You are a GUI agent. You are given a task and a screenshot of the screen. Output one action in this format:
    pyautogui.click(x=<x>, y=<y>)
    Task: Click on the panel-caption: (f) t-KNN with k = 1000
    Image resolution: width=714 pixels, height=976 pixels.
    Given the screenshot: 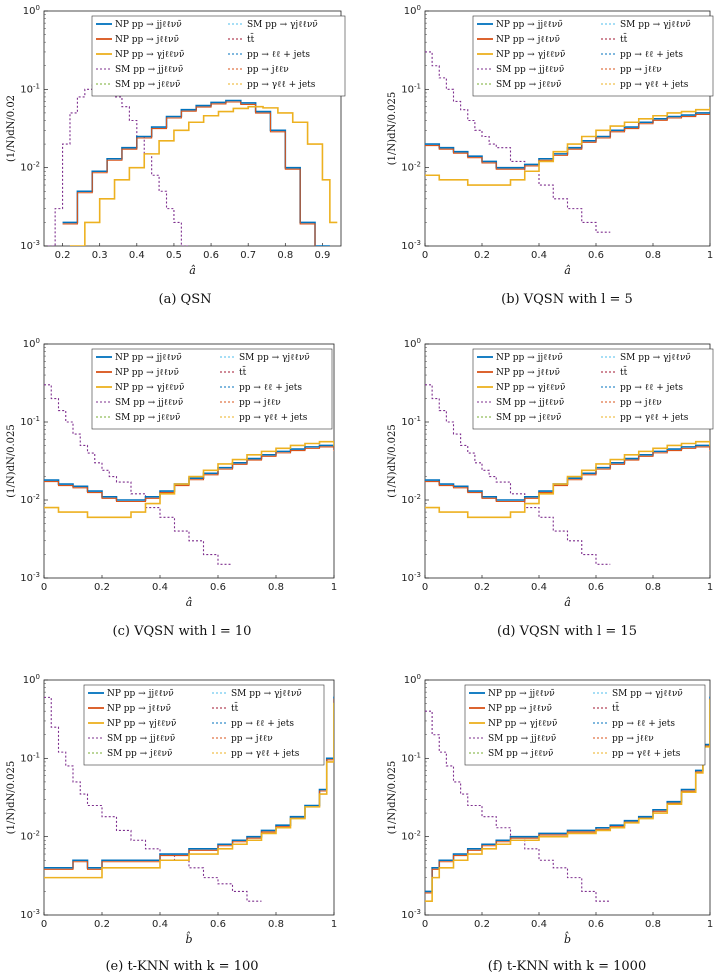 What is the action you would take?
    pyautogui.click(x=567, y=966)
    